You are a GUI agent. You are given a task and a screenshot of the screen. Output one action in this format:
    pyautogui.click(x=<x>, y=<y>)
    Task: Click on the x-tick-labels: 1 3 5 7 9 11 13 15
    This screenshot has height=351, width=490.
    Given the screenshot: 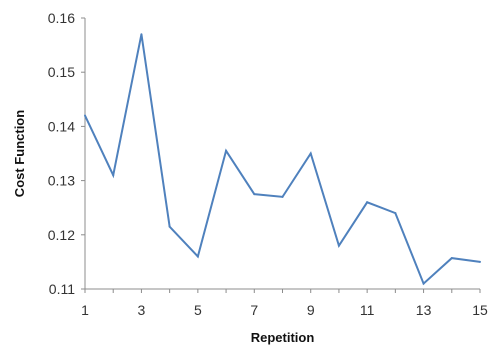 What is the action you would take?
    pyautogui.click(x=284, y=303)
    